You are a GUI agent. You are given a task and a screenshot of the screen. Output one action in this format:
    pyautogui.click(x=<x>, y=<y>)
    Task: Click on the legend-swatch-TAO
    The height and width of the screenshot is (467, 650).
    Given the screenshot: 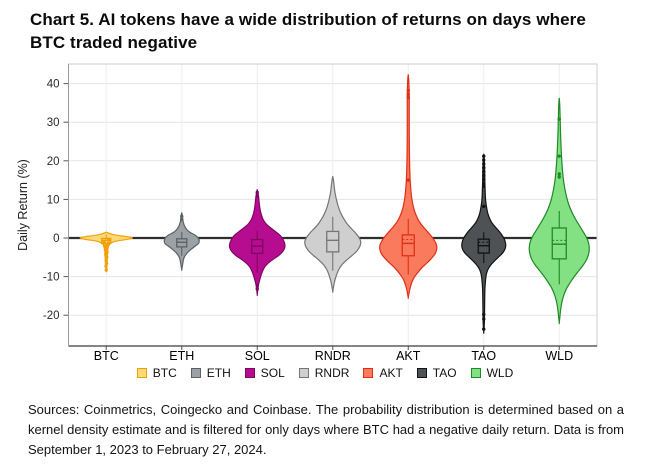 What is the action you would take?
    pyautogui.click(x=421, y=373)
    